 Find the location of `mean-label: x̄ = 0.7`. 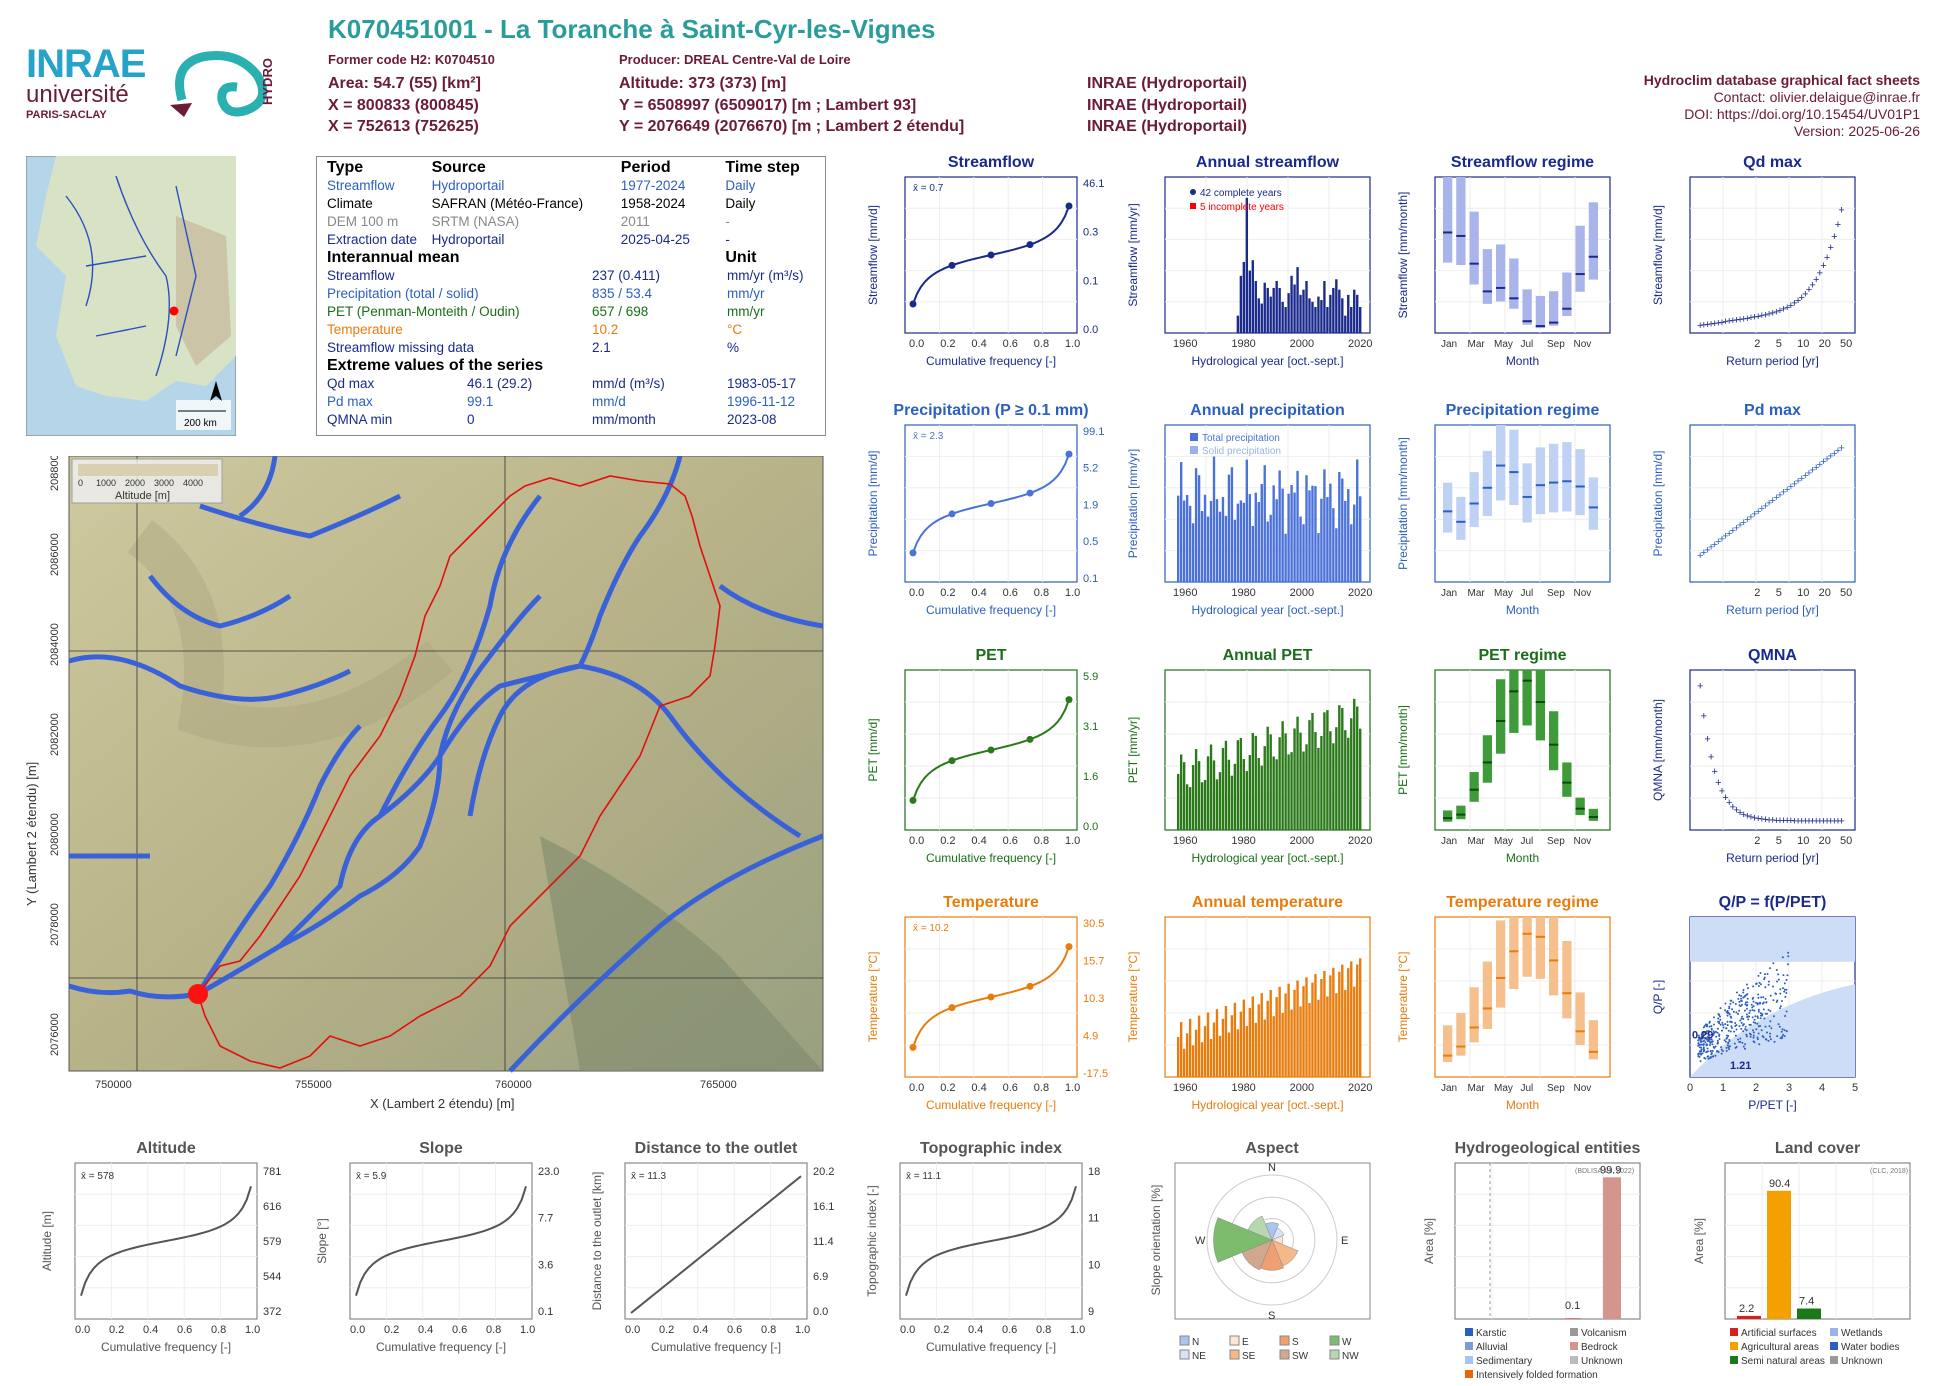

mean-label: x̄ = 0.7 is located at coordinates (928, 188).